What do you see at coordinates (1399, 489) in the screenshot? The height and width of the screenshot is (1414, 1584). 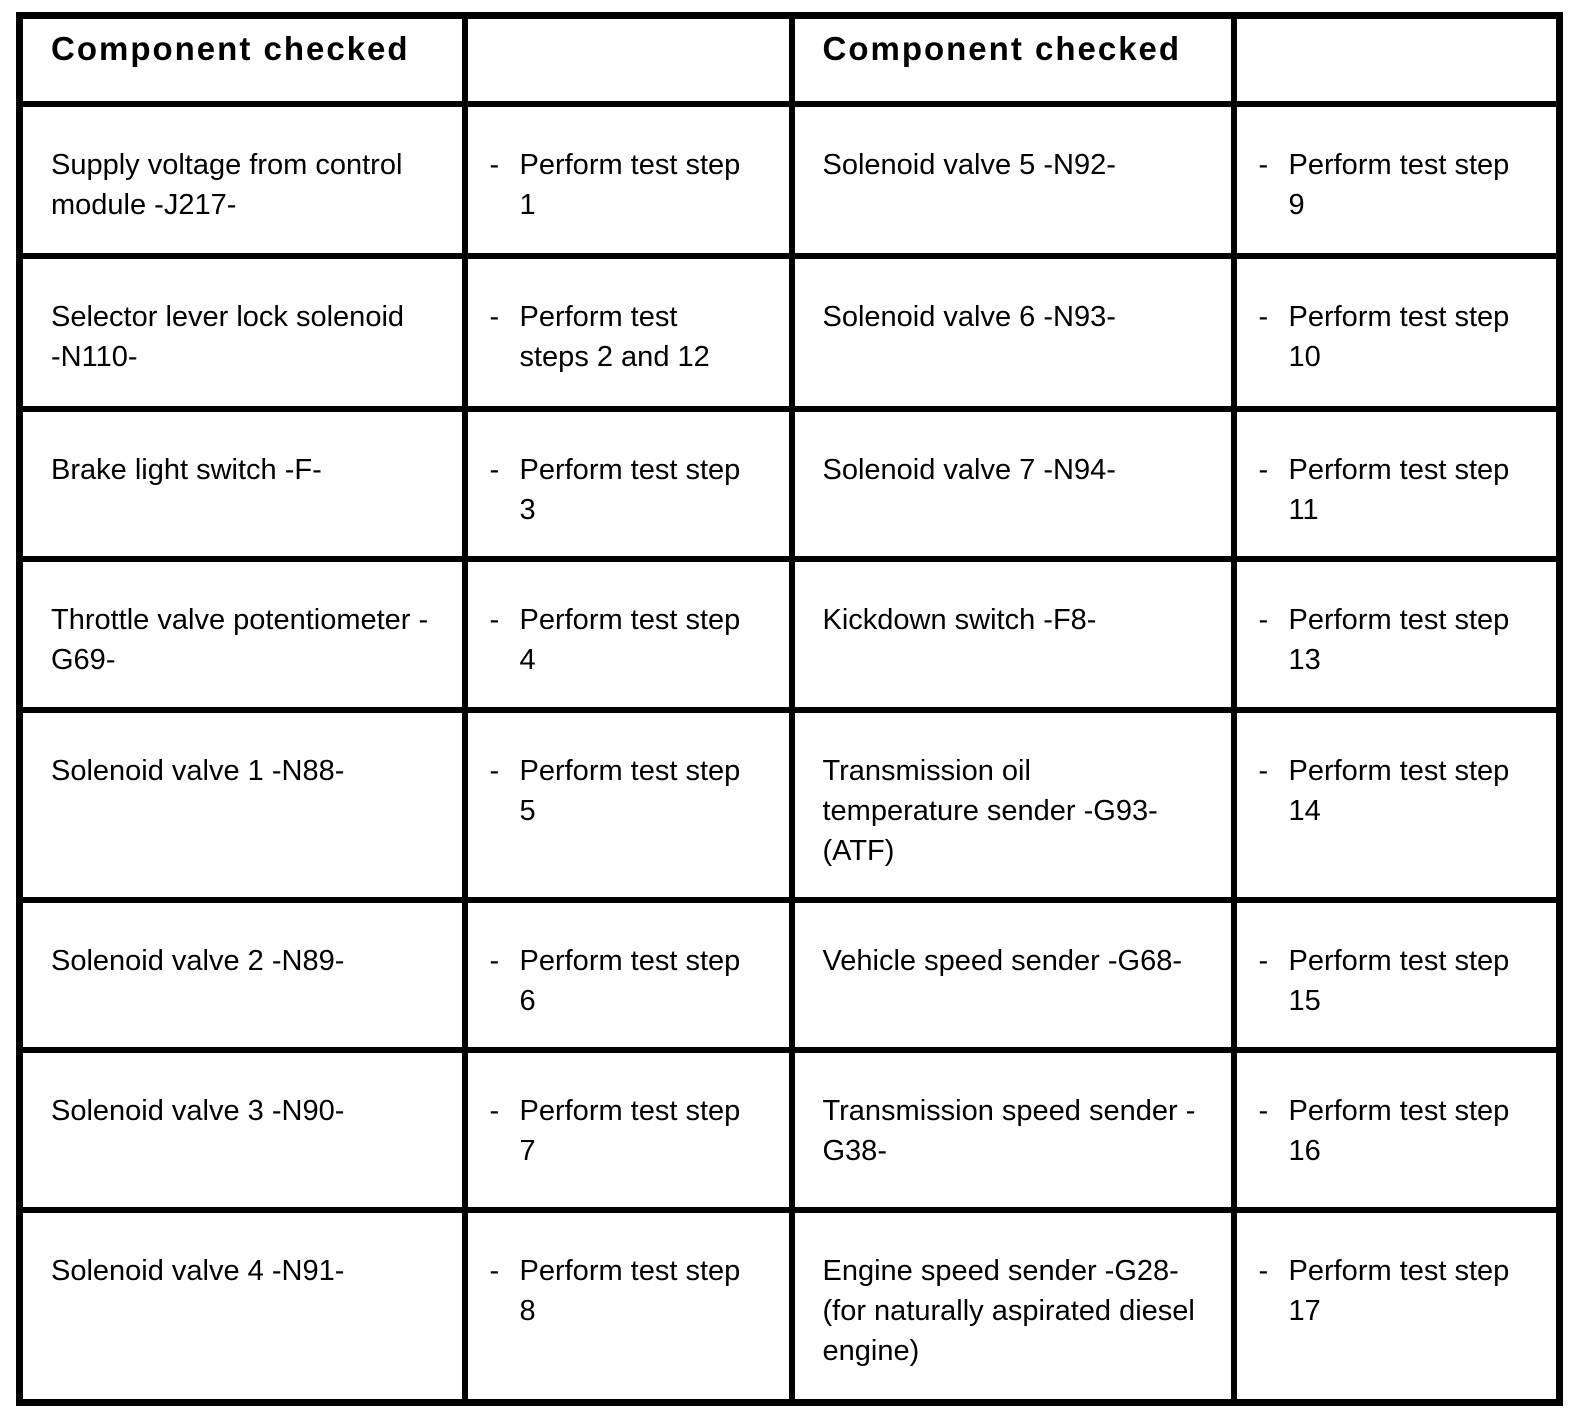 I see `test-step-text: Perform test step 11` at bounding box center [1399, 489].